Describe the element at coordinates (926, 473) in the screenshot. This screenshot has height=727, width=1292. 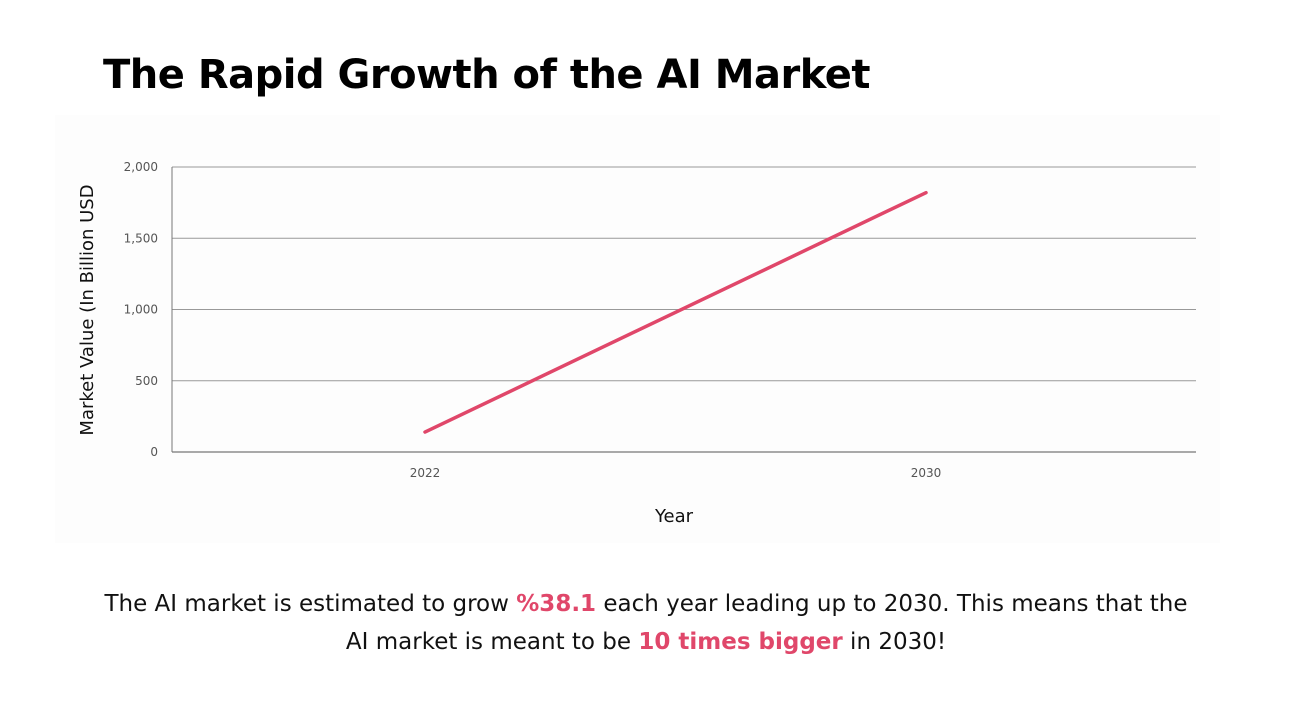
I see `x-tick-label: 2030` at that location.